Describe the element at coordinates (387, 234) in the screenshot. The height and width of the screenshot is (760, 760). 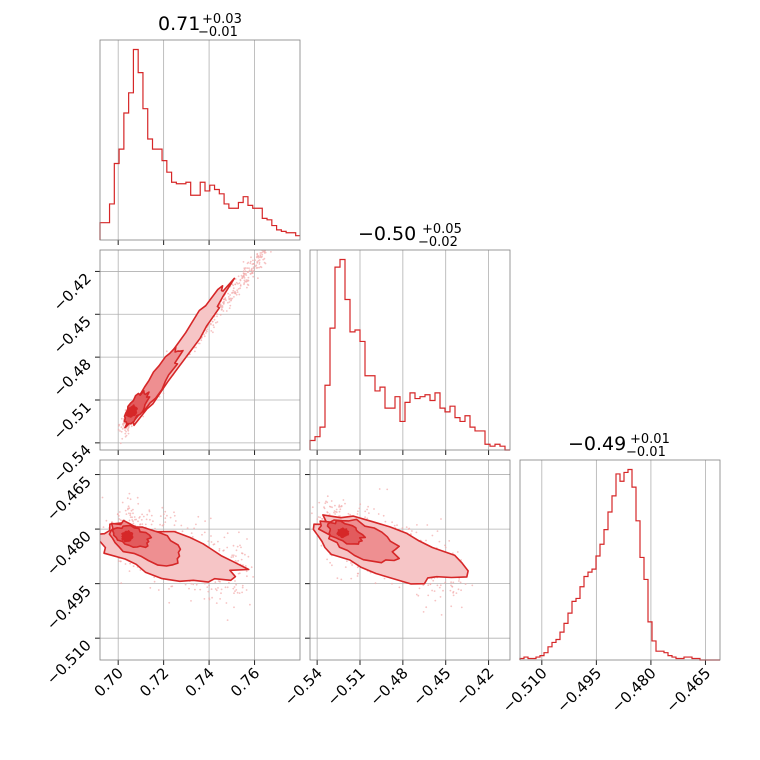
I see `title-2-value: −0.50` at that location.